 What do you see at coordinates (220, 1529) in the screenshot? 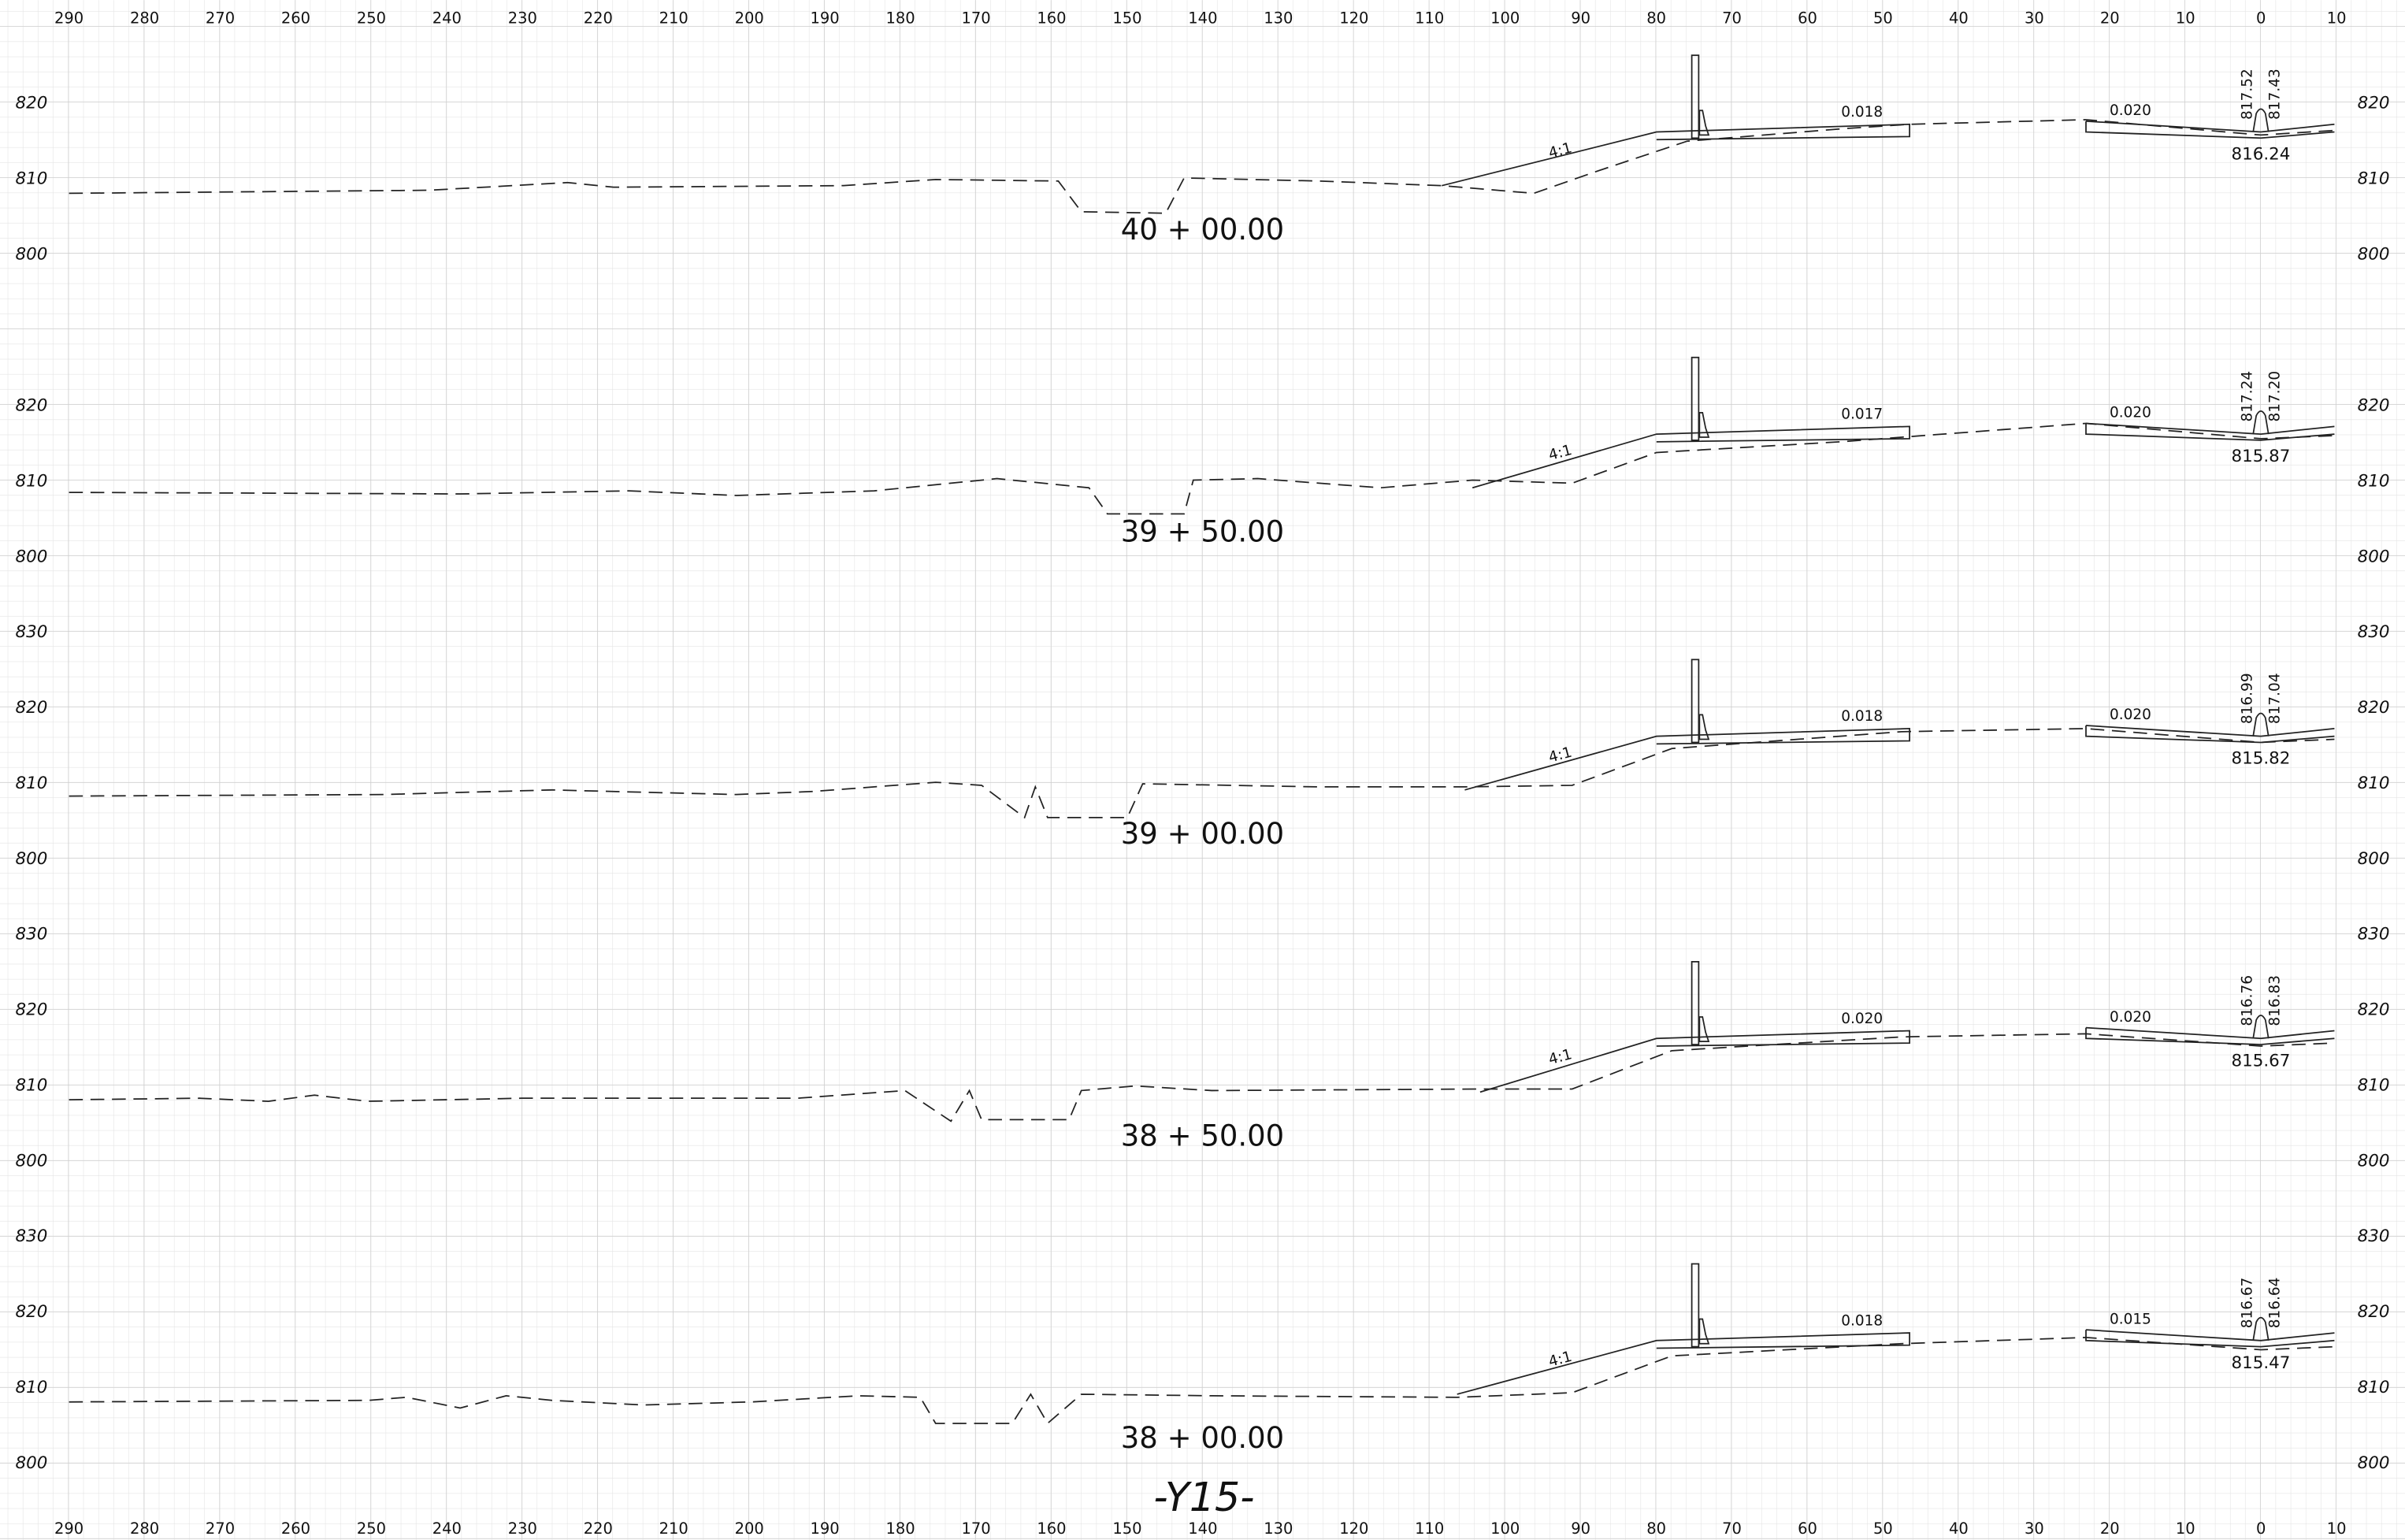
I see `offset-label-bottom: 270` at bounding box center [220, 1529].